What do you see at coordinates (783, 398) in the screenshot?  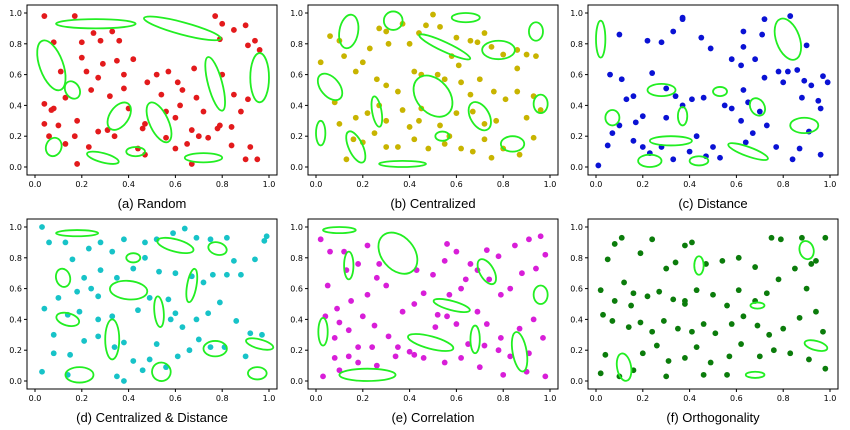 I see `x-tick-label: 0.8` at bounding box center [783, 398].